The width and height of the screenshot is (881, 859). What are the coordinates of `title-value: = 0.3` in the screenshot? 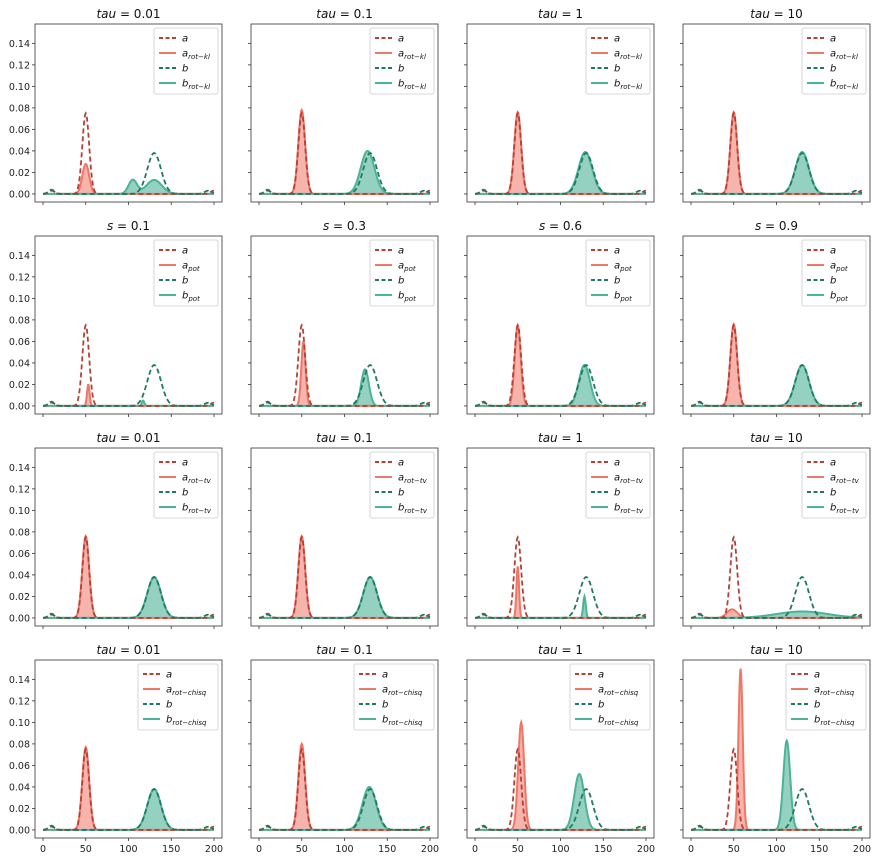 It's located at (347, 226).